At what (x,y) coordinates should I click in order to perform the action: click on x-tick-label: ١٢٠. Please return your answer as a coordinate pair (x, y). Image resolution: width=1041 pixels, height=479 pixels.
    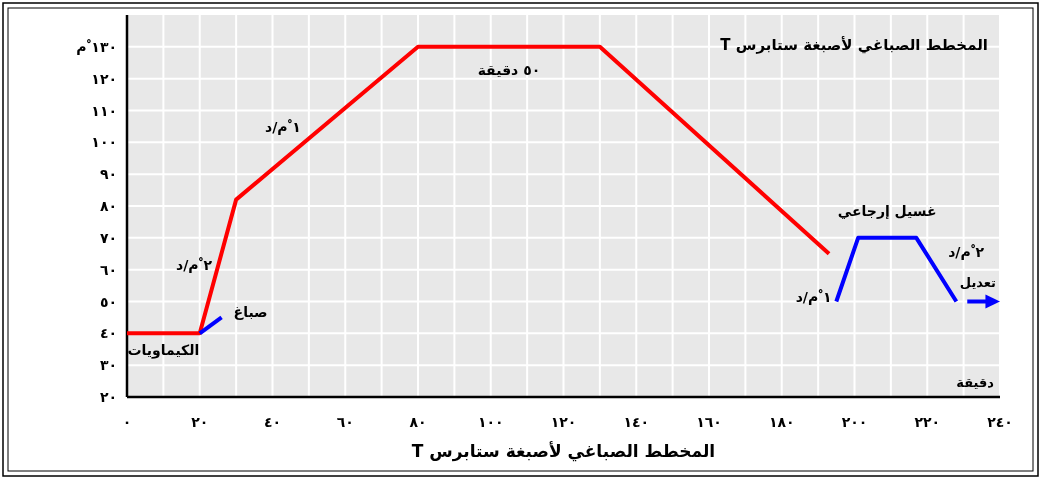
    Looking at the image, I should click on (563, 422).